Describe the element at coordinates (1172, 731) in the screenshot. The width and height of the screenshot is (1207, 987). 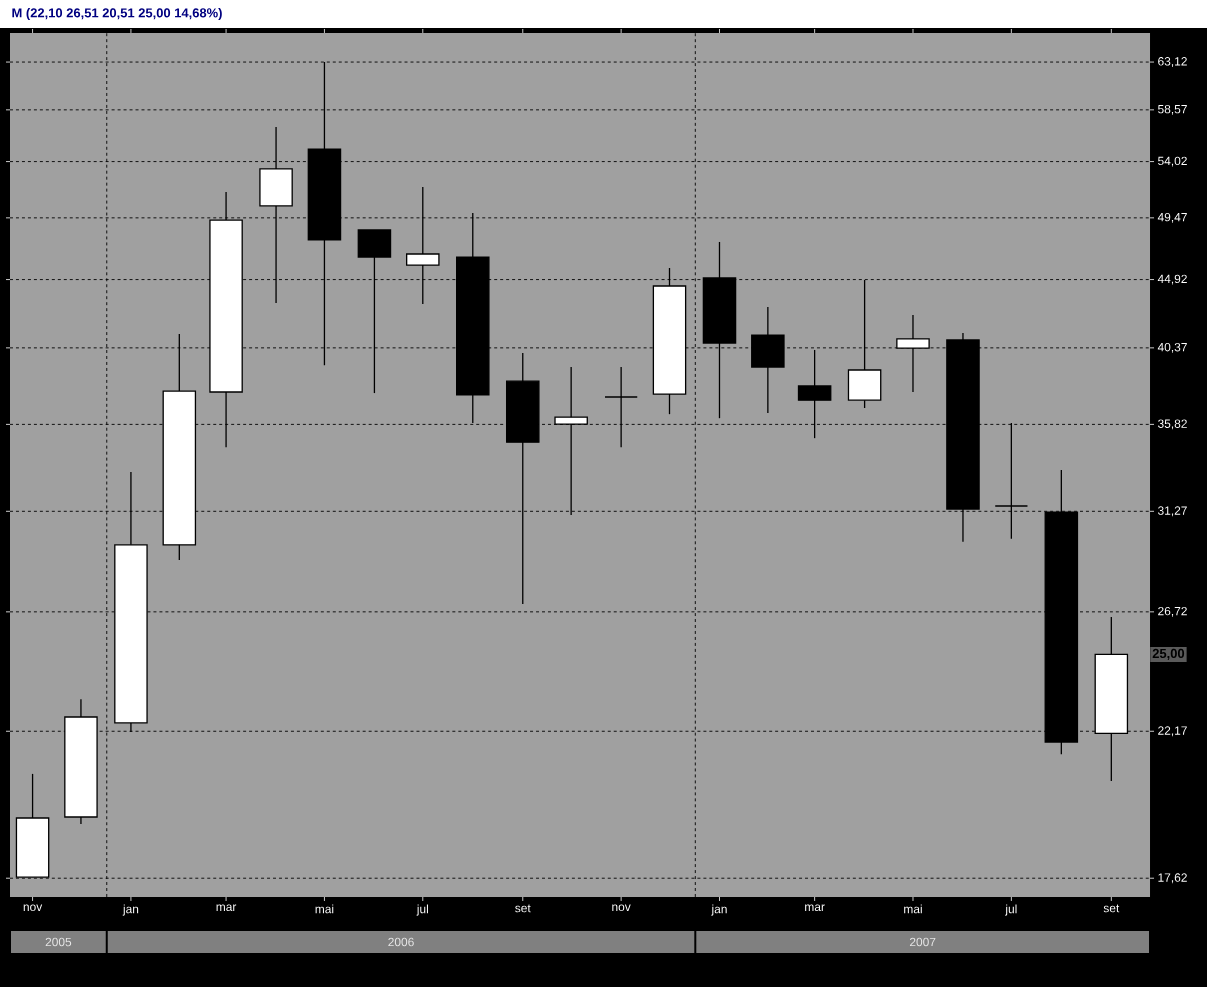
I see `y-tick-label: 22,17` at that location.